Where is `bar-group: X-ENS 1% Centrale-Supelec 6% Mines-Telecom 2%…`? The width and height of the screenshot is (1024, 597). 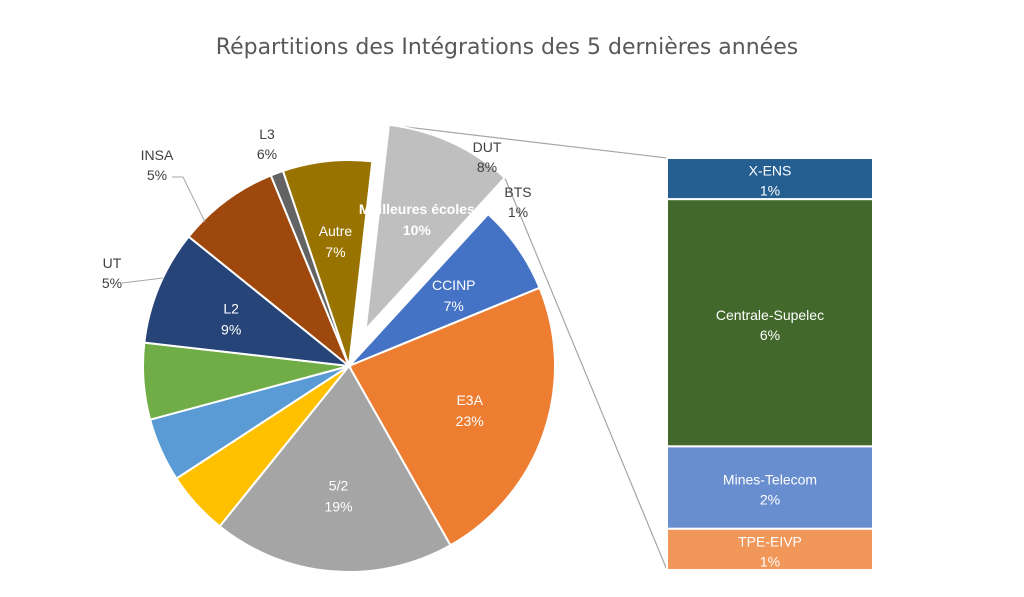 bar-group: X-ENS 1% Centrale-Supelec 6% Mines-Telecom 2%… is located at coordinates (770, 364).